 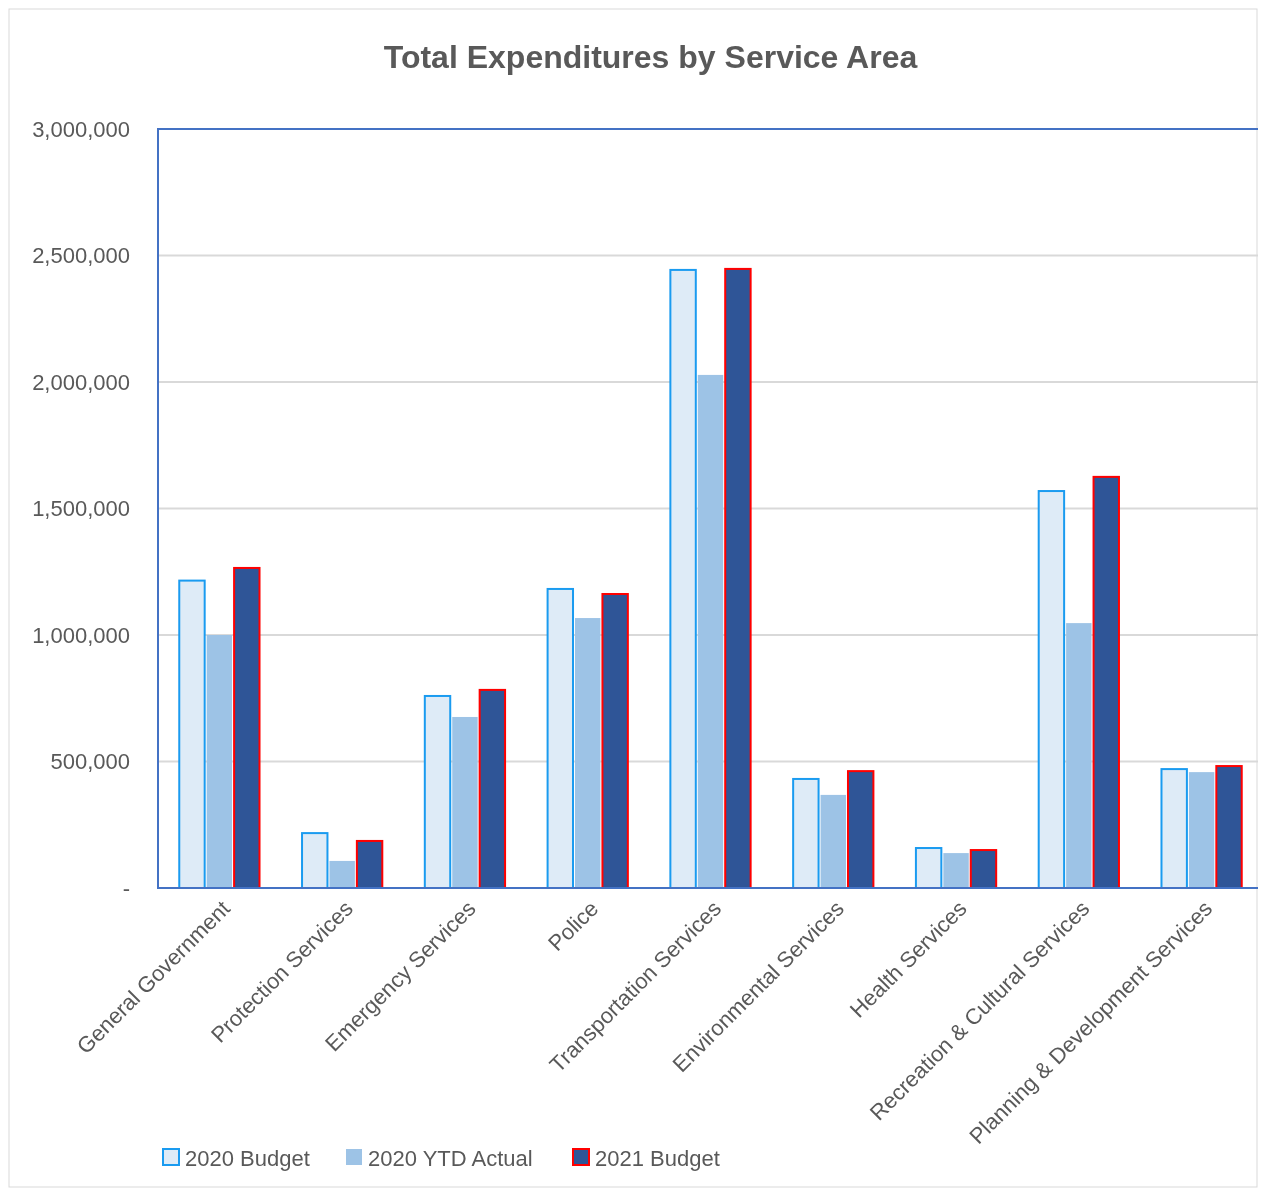 I want to click on y-tick-label: 2,500,000, so click(x=81, y=256).